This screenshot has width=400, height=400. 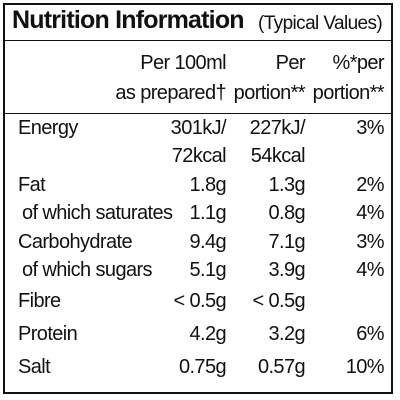 What do you see at coordinates (198, 128) in the screenshot?
I see `cell-value: 301kJ/` at bounding box center [198, 128].